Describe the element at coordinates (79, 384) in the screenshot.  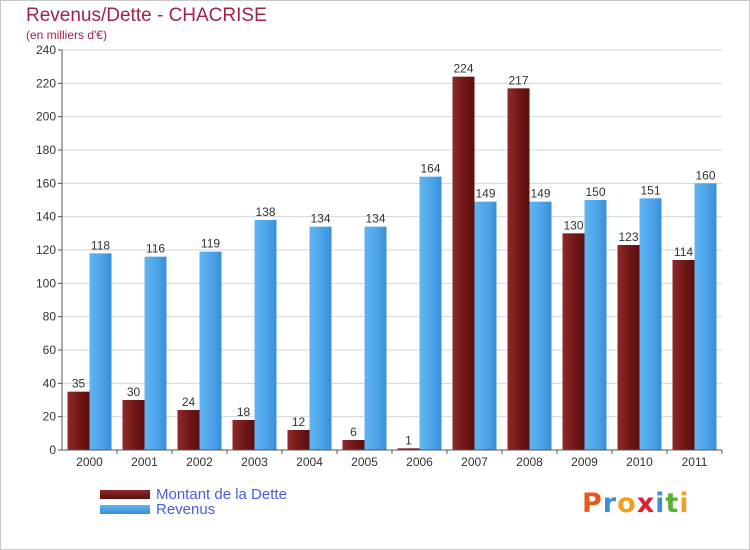
I see `value-label-debt: 35` at that location.